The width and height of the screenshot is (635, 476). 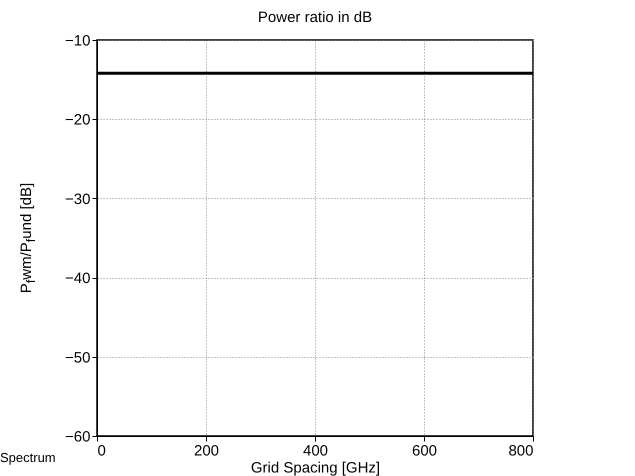 I want to click on y-tick-label: −20, so click(x=77, y=120).